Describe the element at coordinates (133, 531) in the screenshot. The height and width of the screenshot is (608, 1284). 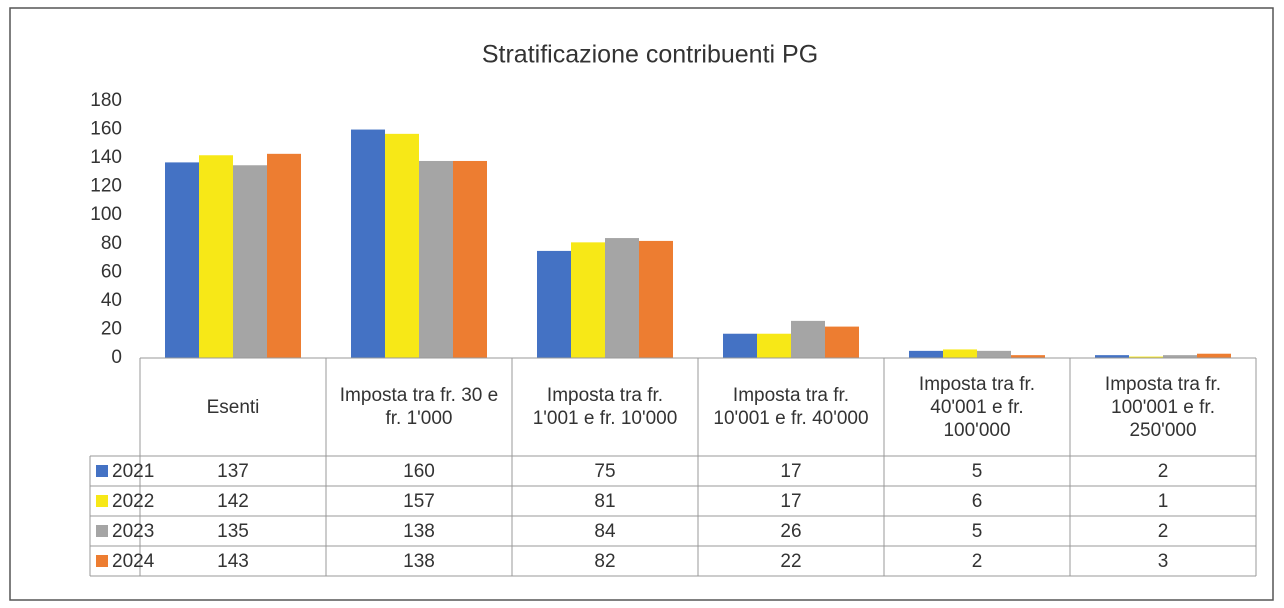
I see `legend-label: 2023` at that location.